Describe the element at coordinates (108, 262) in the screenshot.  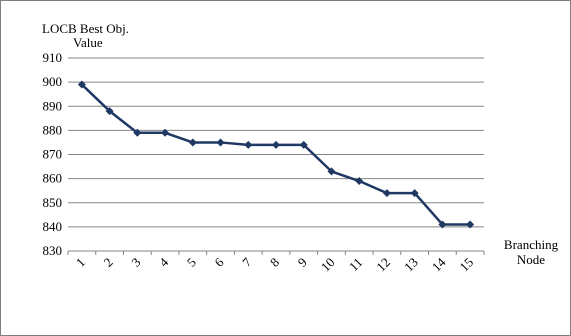
I see `x-tick-label: 2` at that location.